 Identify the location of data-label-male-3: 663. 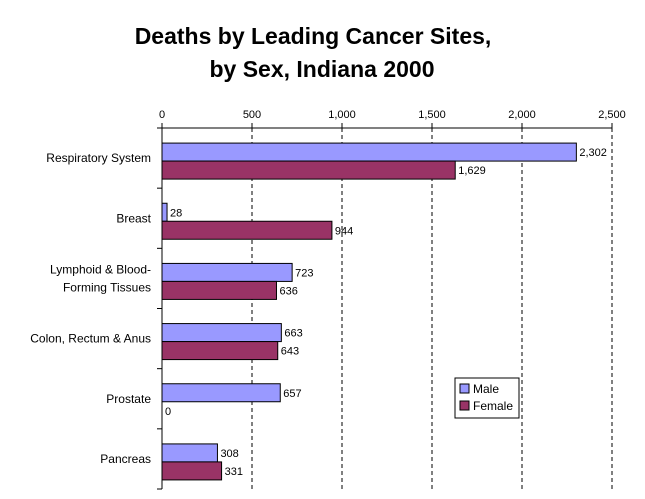
(293, 334).